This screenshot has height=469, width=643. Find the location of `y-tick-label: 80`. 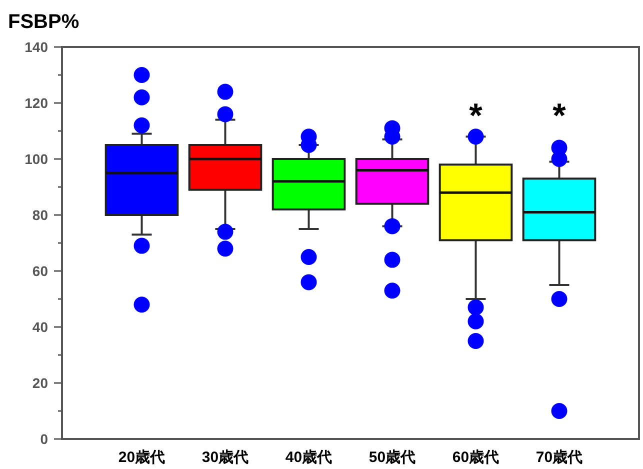

y-tick-label: 80 is located at coordinates (40, 215).